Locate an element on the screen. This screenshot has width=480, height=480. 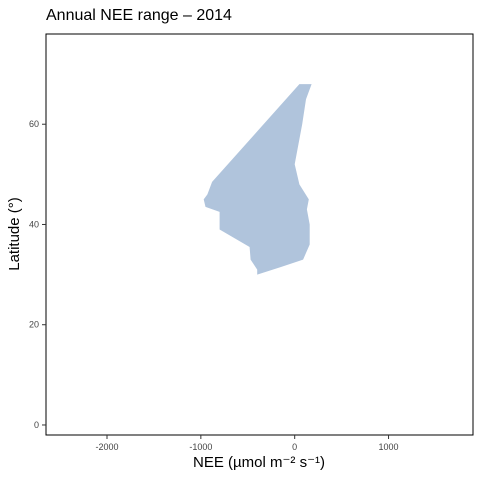
y-axis: 0 20 40 60 is located at coordinates (37, 274).